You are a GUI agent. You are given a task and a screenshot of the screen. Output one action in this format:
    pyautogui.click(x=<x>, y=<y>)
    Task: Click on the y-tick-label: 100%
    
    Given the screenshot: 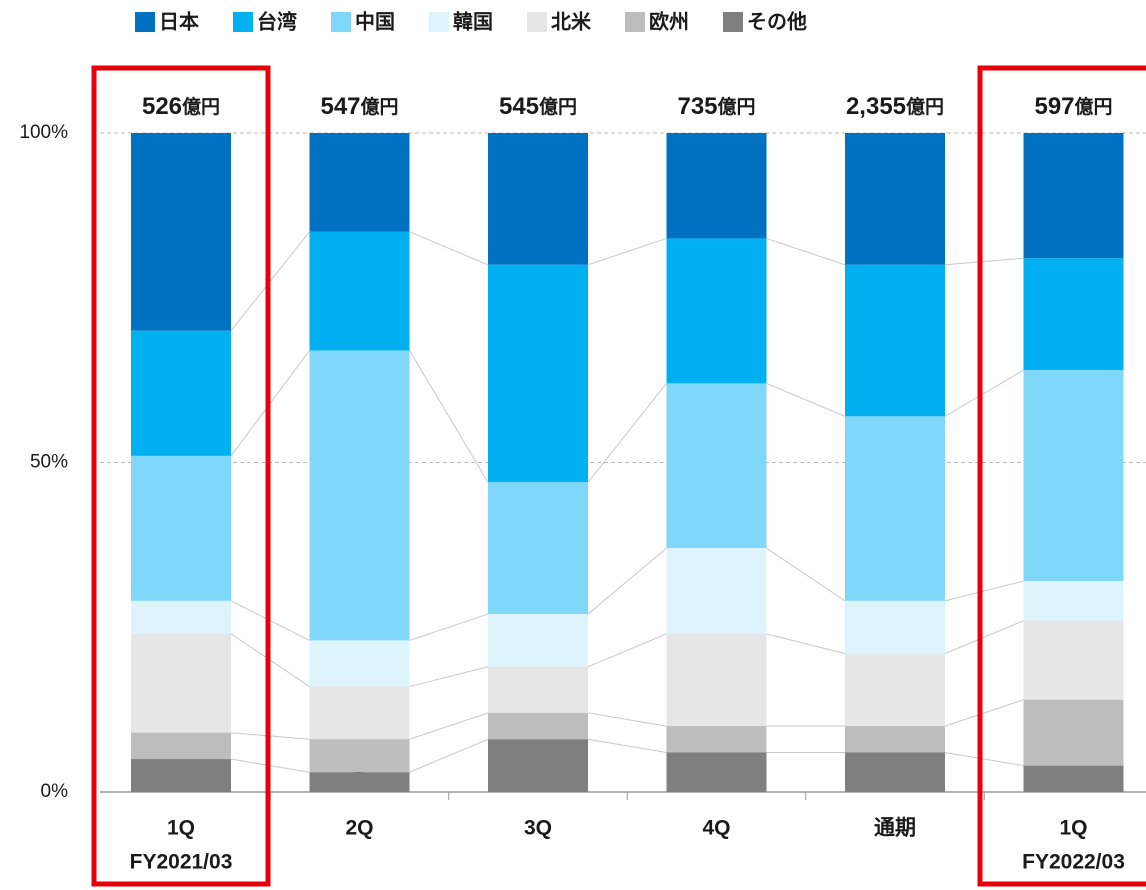 What is the action you would take?
    pyautogui.click(x=43, y=132)
    